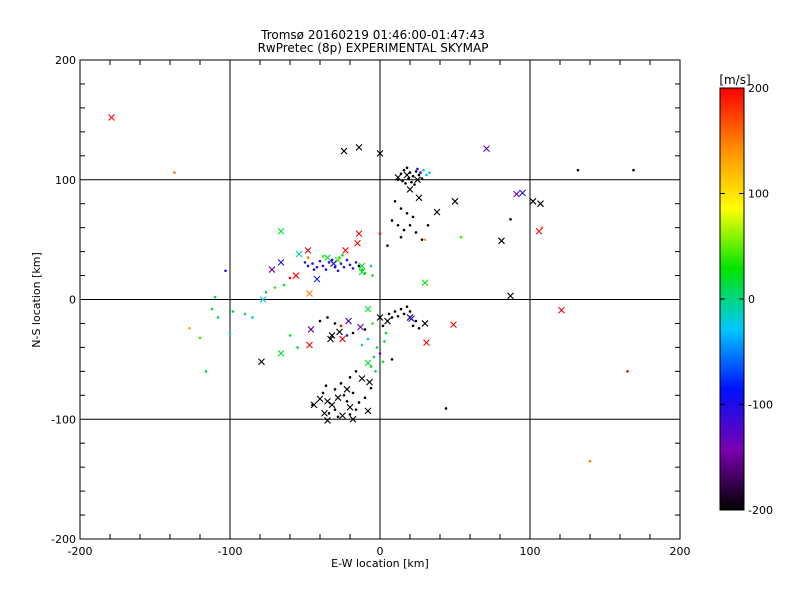  I want to click on y-tick-label: 100, so click(65, 180).